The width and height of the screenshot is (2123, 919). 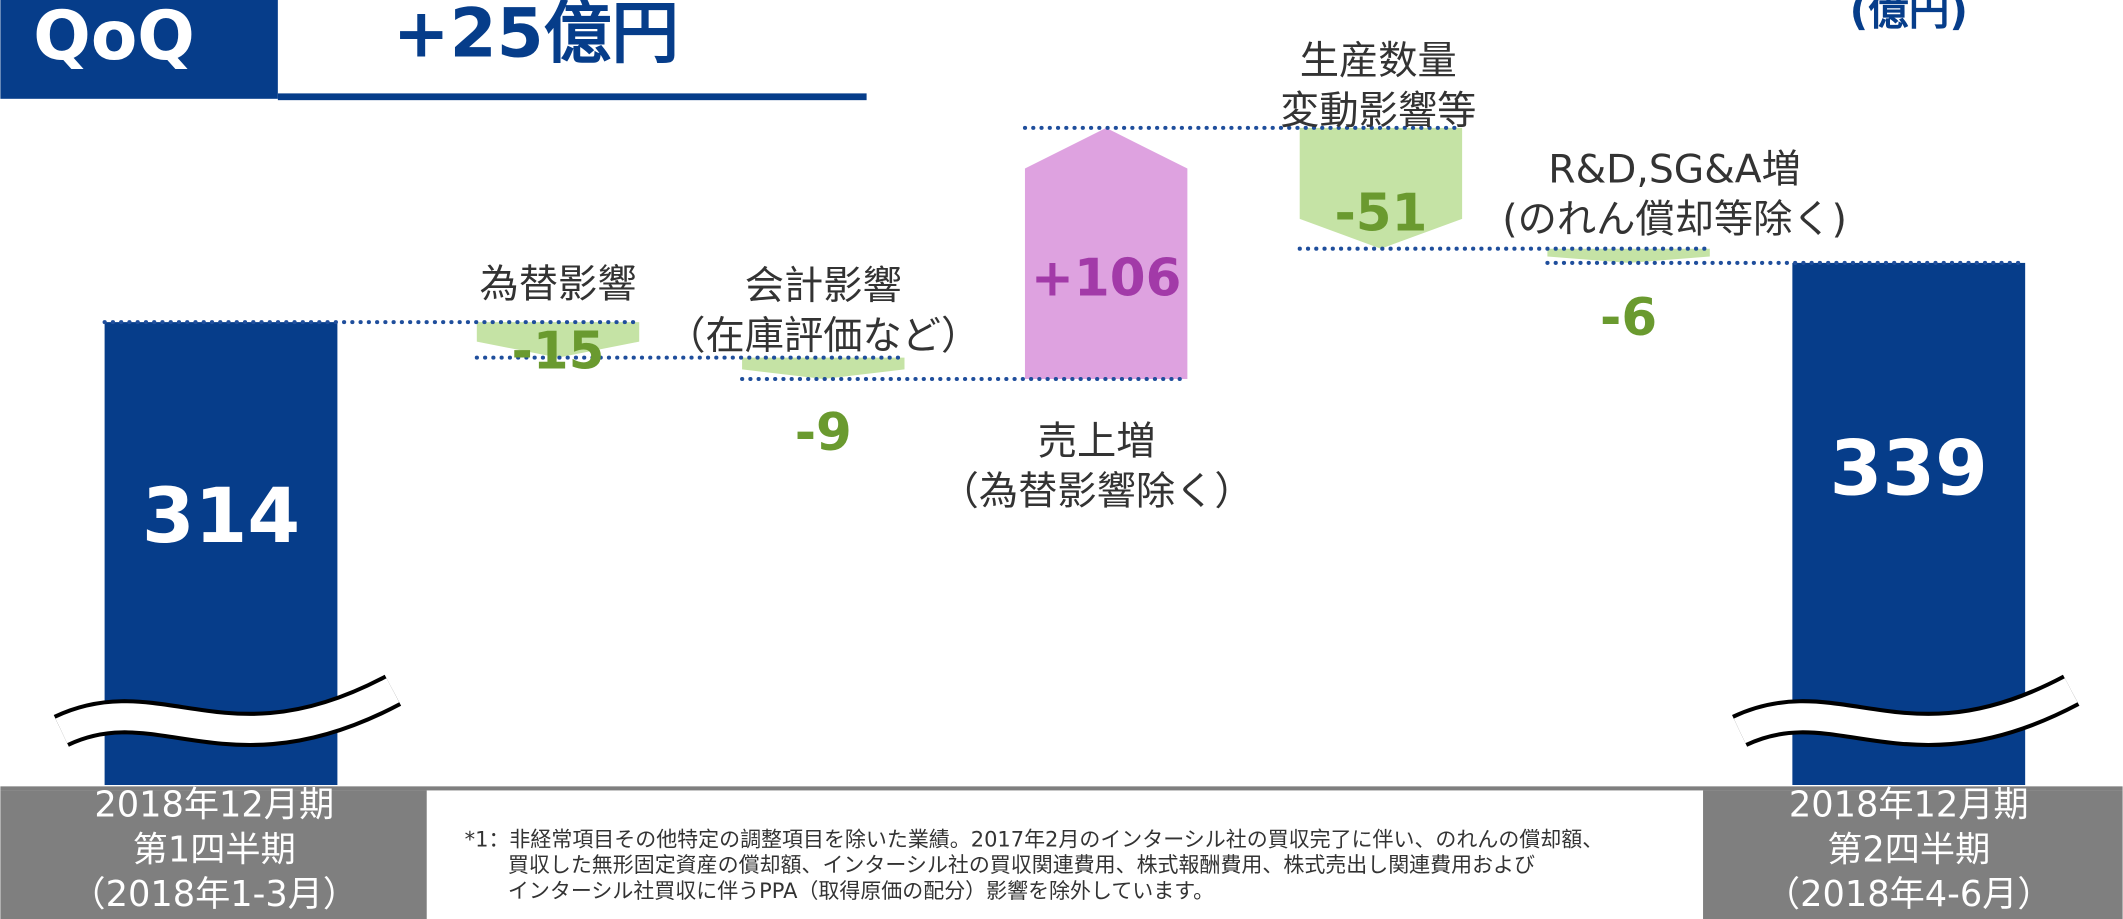 I want to click on total-bar, so click(x=1909, y=524).